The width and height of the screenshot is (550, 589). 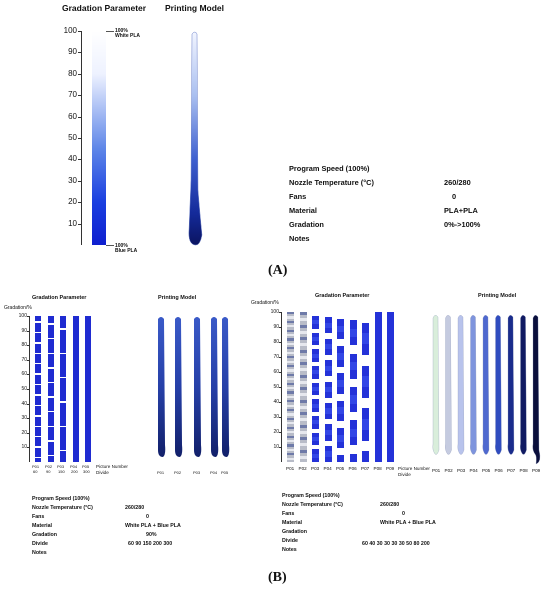 I want to click on panel-bl-bar-divide: 90, so click(x=48, y=471).